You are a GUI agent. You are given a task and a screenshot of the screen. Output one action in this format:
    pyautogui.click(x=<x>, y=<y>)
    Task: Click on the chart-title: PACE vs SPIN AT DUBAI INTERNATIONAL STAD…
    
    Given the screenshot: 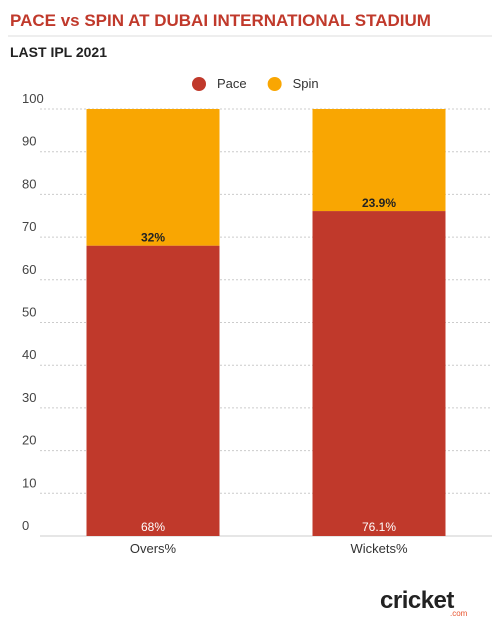 What is the action you would take?
    pyautogui.click(x=220, y=20)
    